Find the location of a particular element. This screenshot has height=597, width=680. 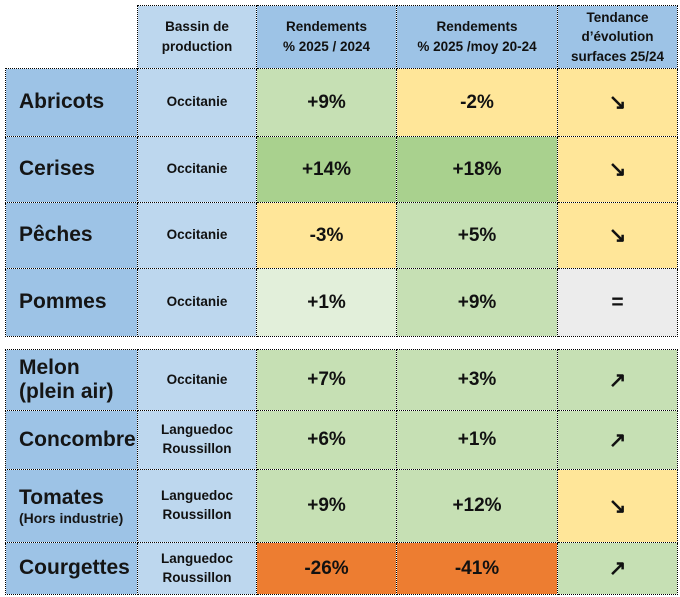

yield-avg-cell: -41% is located at coordinates (477, 568).